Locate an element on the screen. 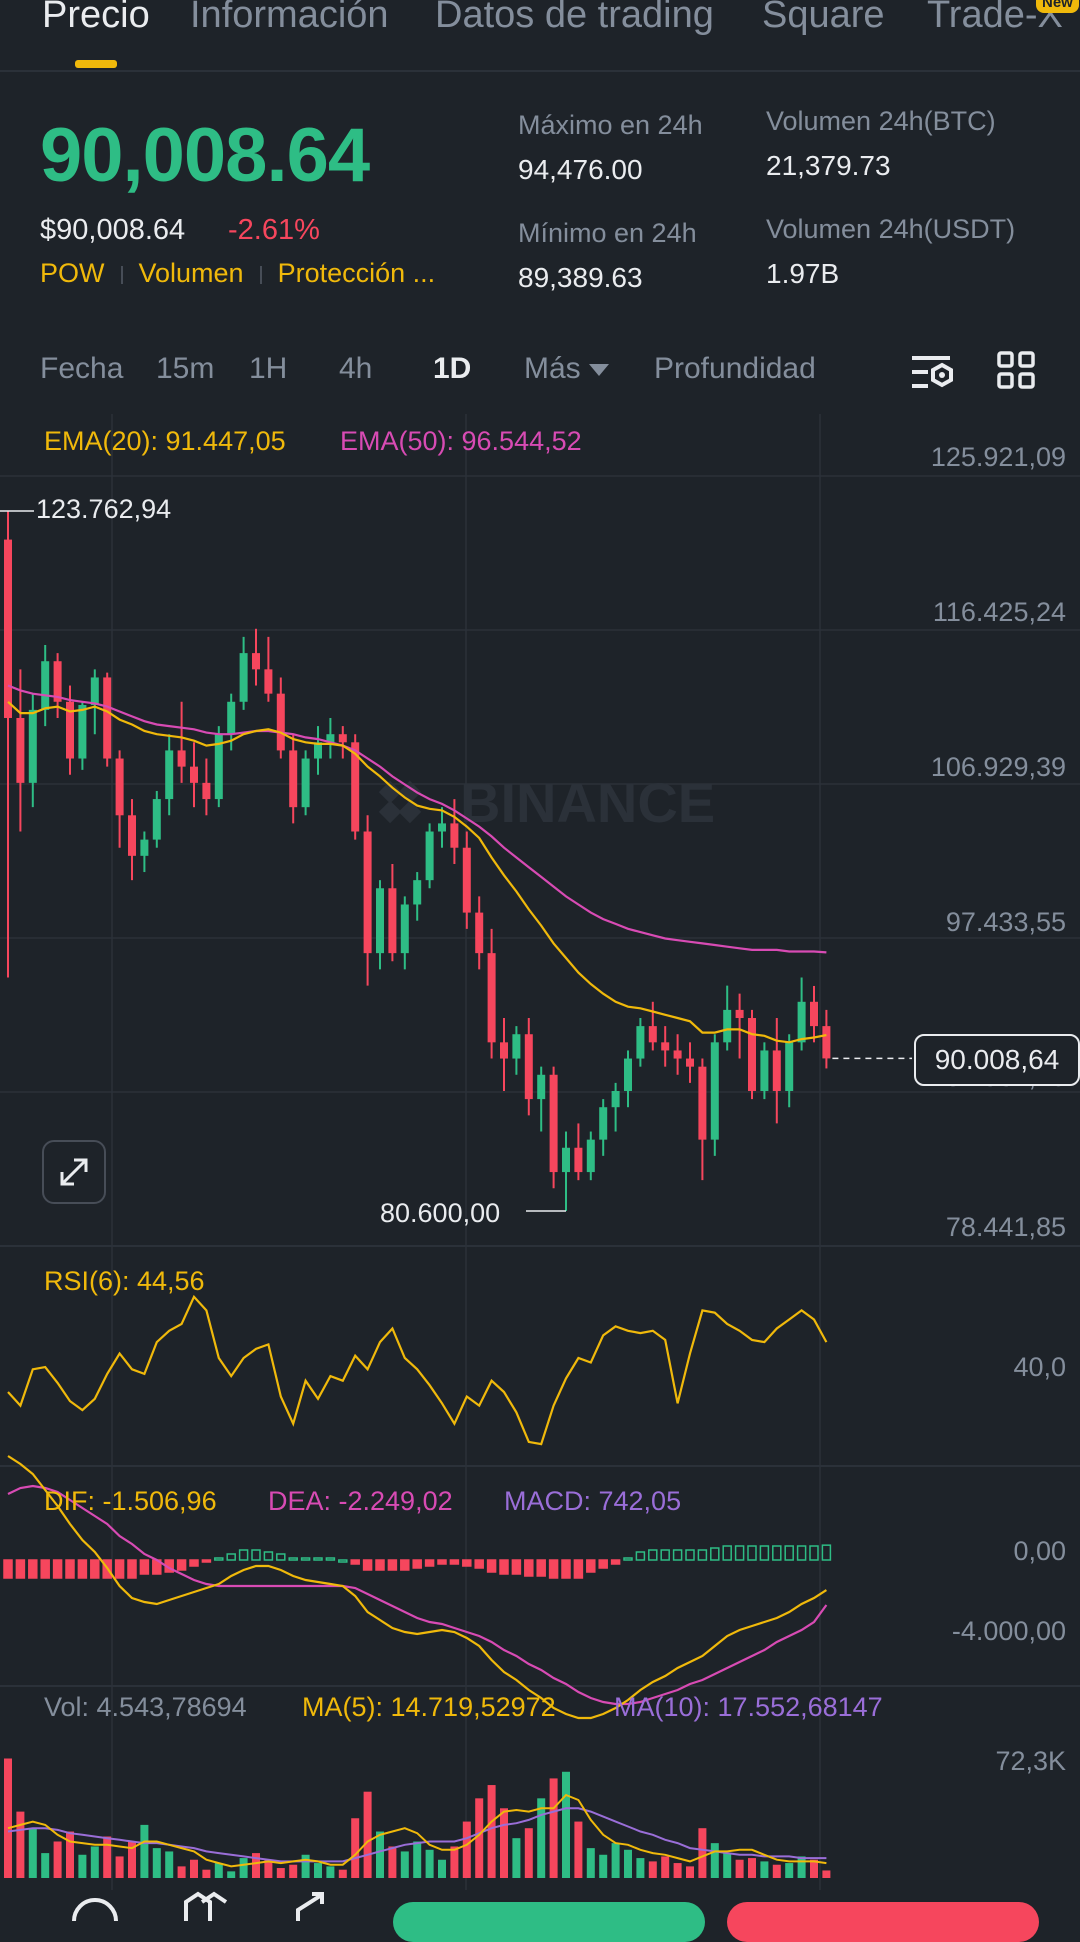  y-tick-3: 97.433,55 is located at coordinates (1005, 922).